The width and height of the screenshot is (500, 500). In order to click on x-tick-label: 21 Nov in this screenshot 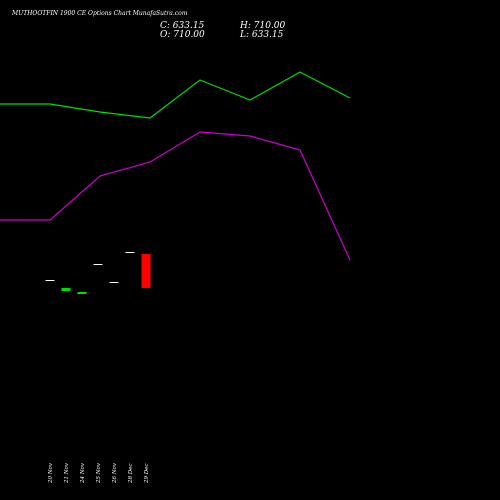, I will do `click(67, 473)`.